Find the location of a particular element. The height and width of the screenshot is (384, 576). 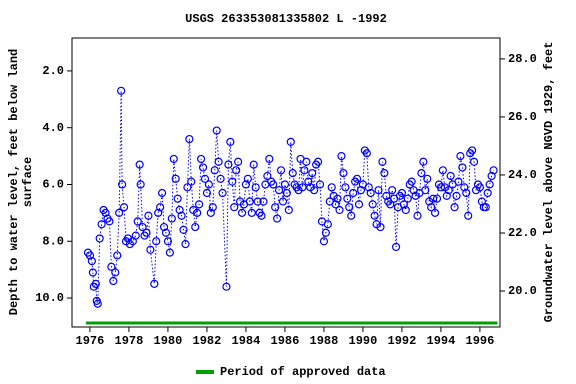

y-tick-label: 4.0 is located at coordinates (53, 128).